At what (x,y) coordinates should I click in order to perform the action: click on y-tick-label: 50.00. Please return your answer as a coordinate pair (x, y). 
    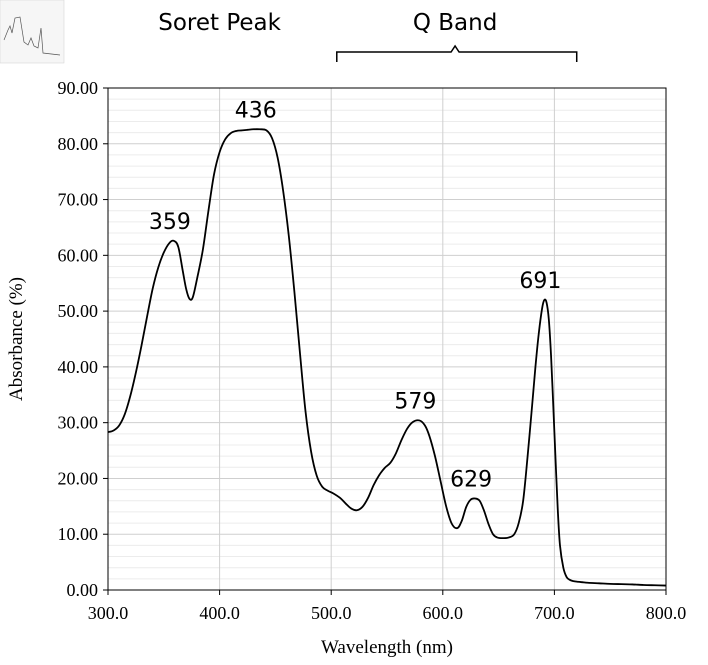
    Looking at the image, I should click on (78, 311).